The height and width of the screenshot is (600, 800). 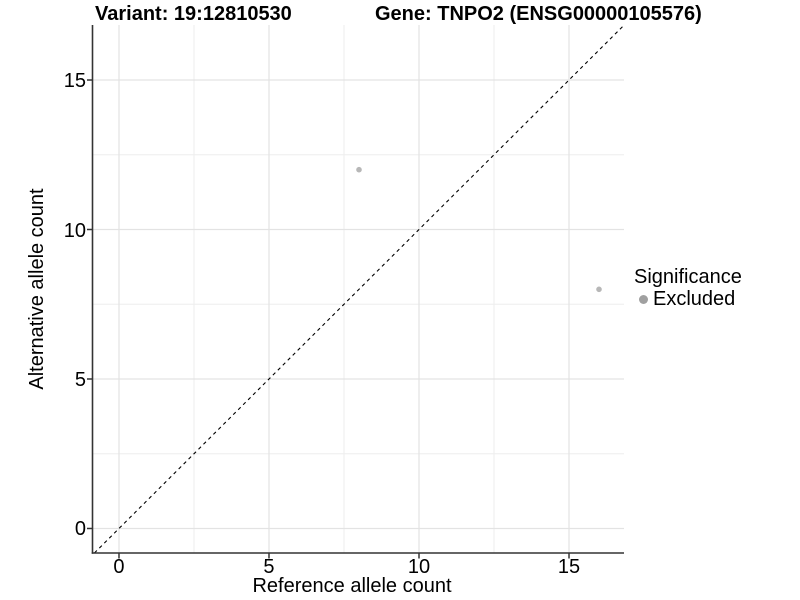 I want to click on y-tick-label: 0, so click(x=80, y=529).